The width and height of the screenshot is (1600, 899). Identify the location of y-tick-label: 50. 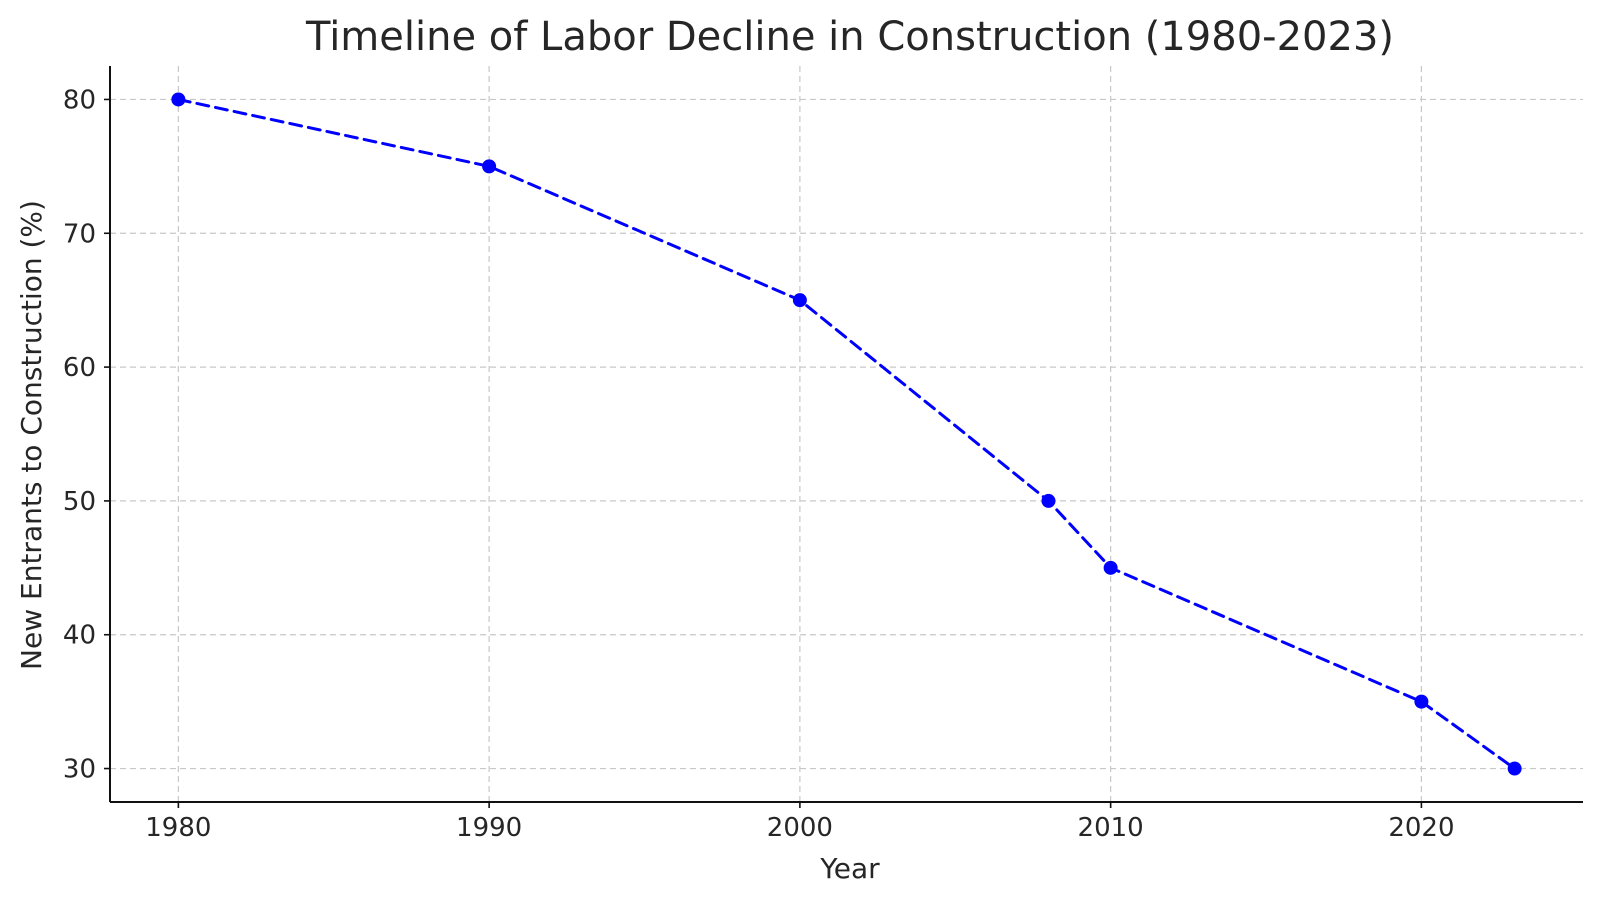
(79, 502).